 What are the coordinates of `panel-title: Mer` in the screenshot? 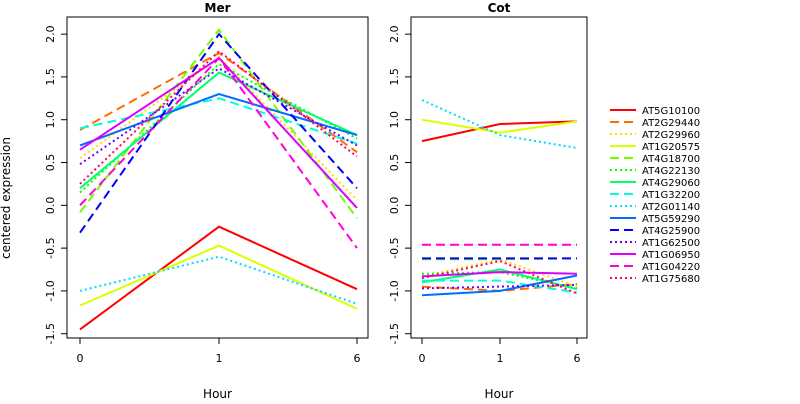 It's located at (218, 8).